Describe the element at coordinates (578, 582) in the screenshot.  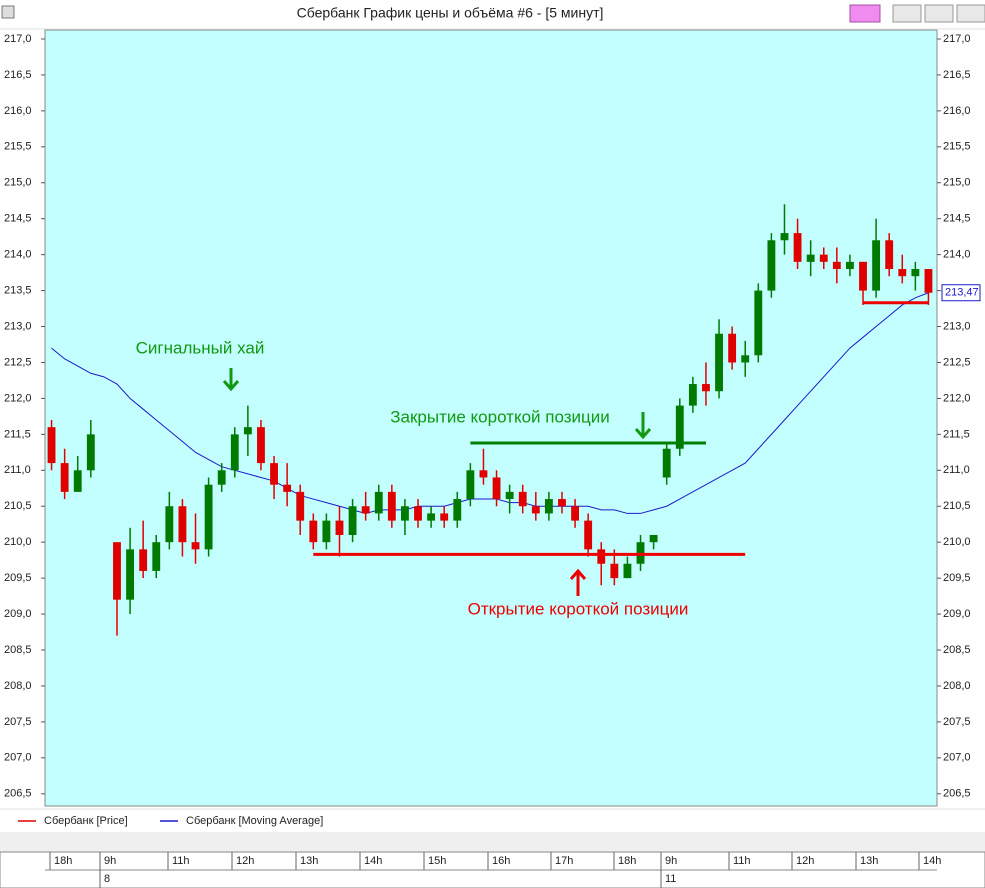
I see `arrow-up` at that location.